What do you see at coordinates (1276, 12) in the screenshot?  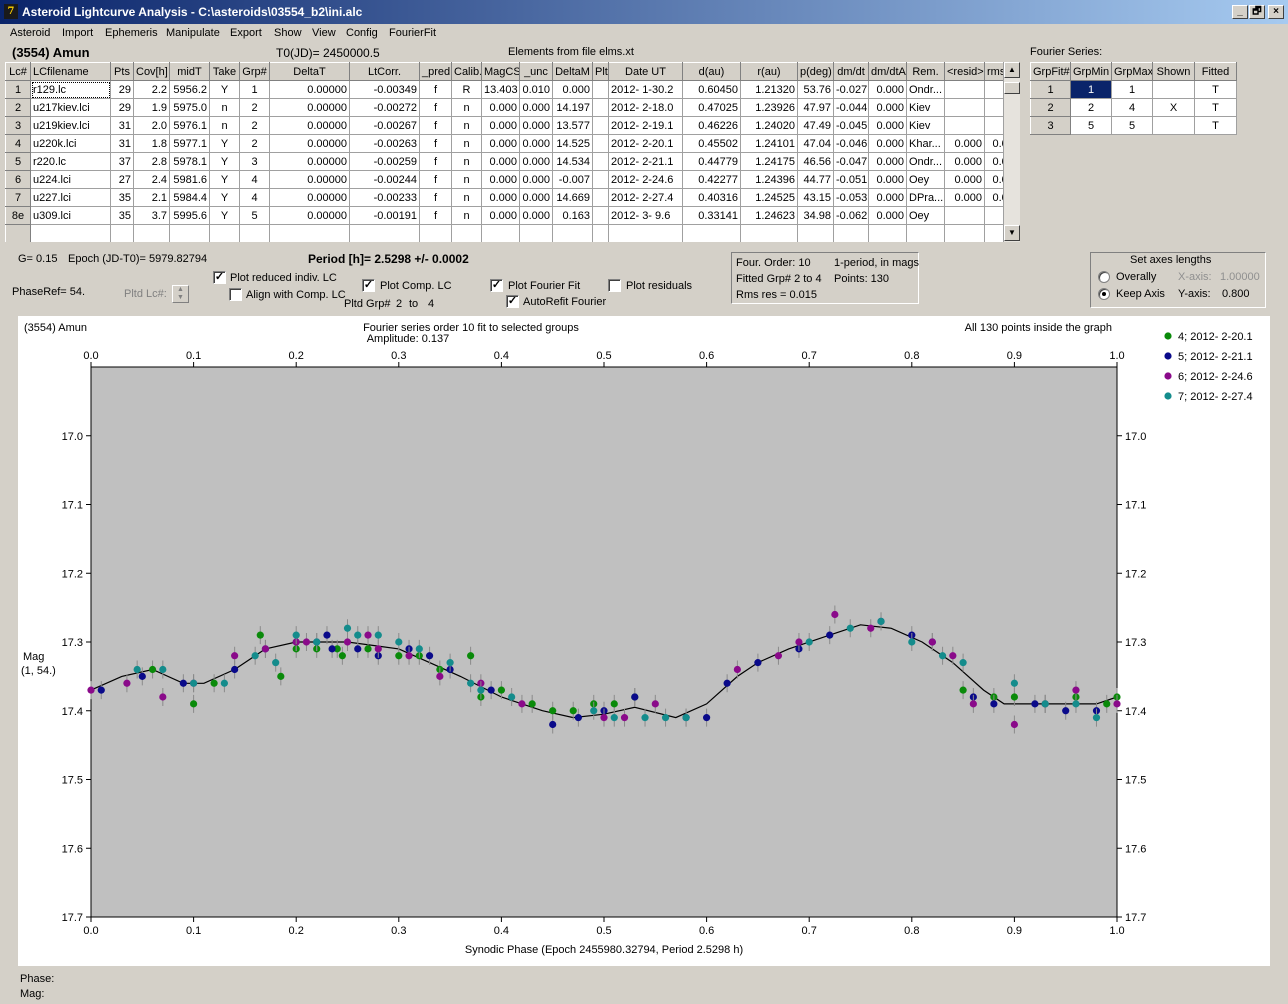 I see `close-button: ×` at bounding box center [1276, 12].